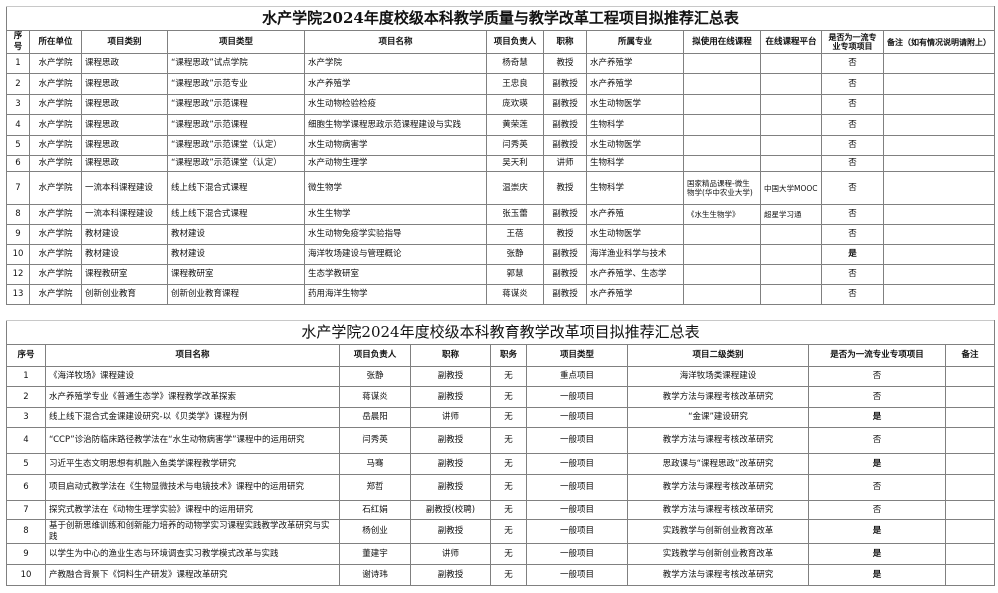 The image size is (998, 593). What do you see at coordinates (236, 125) in the screenshot?
I see `table-cell: “课程思政”示范课程` at bounding box center [236, 125].